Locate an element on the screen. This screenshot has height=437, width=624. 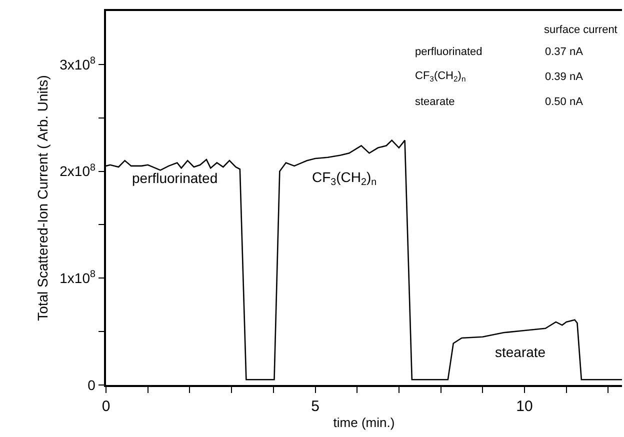
y-axis-title: Total Scattered-Ion Current ( Arb. Units) is located at coordinates (42, 198).